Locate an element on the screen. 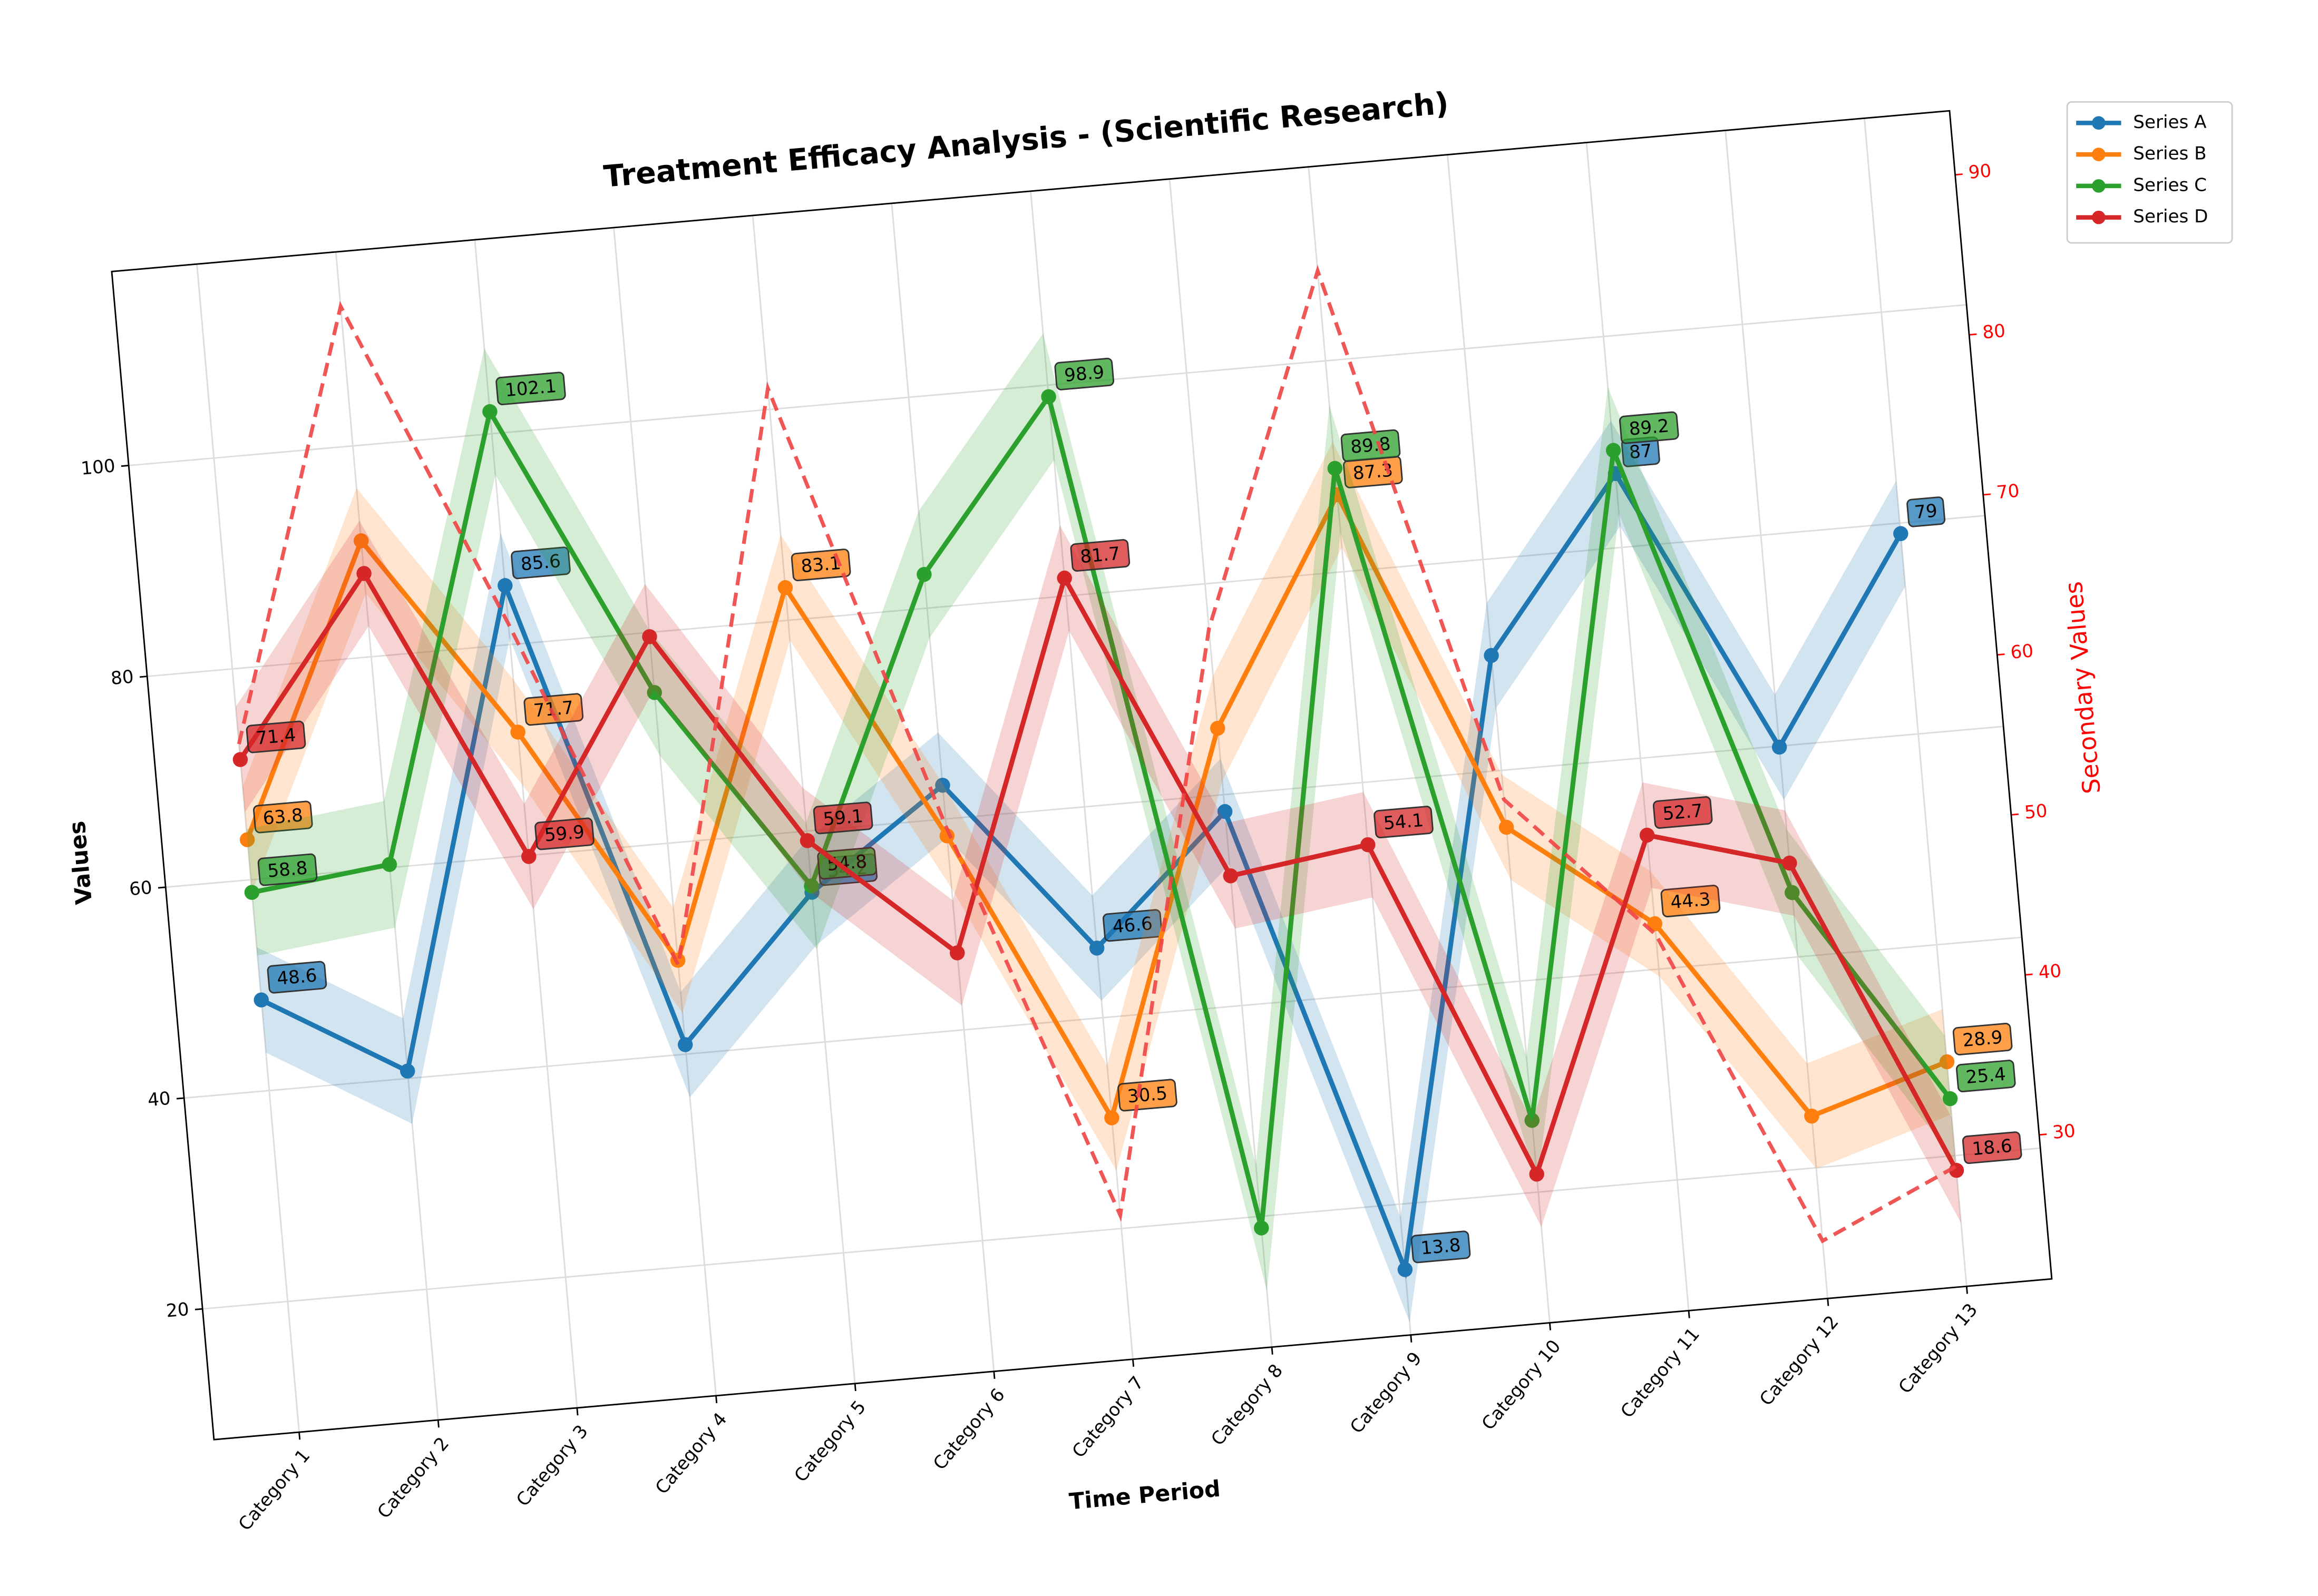 Image resolution: width=2318 pixels, height=1596 pixels. value-label: 71.4 is located at coordinates (276, 736).